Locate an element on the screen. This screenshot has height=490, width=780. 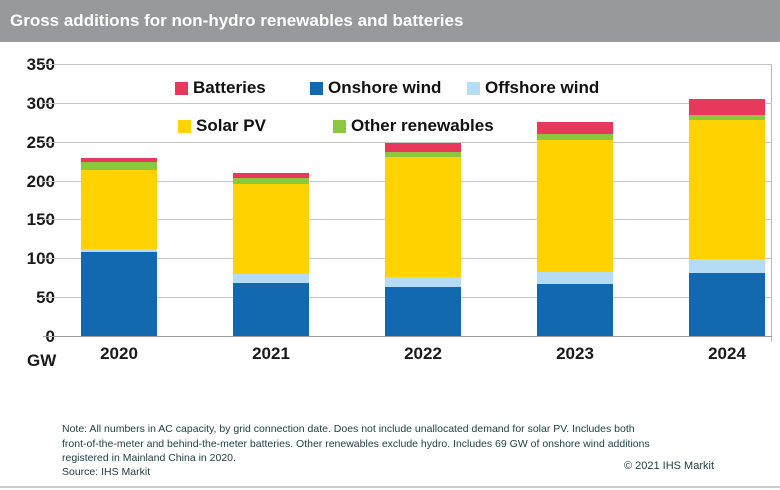
x-axis: 2020 2021 2022 2023 2024 is located at coordinates (417, 355).